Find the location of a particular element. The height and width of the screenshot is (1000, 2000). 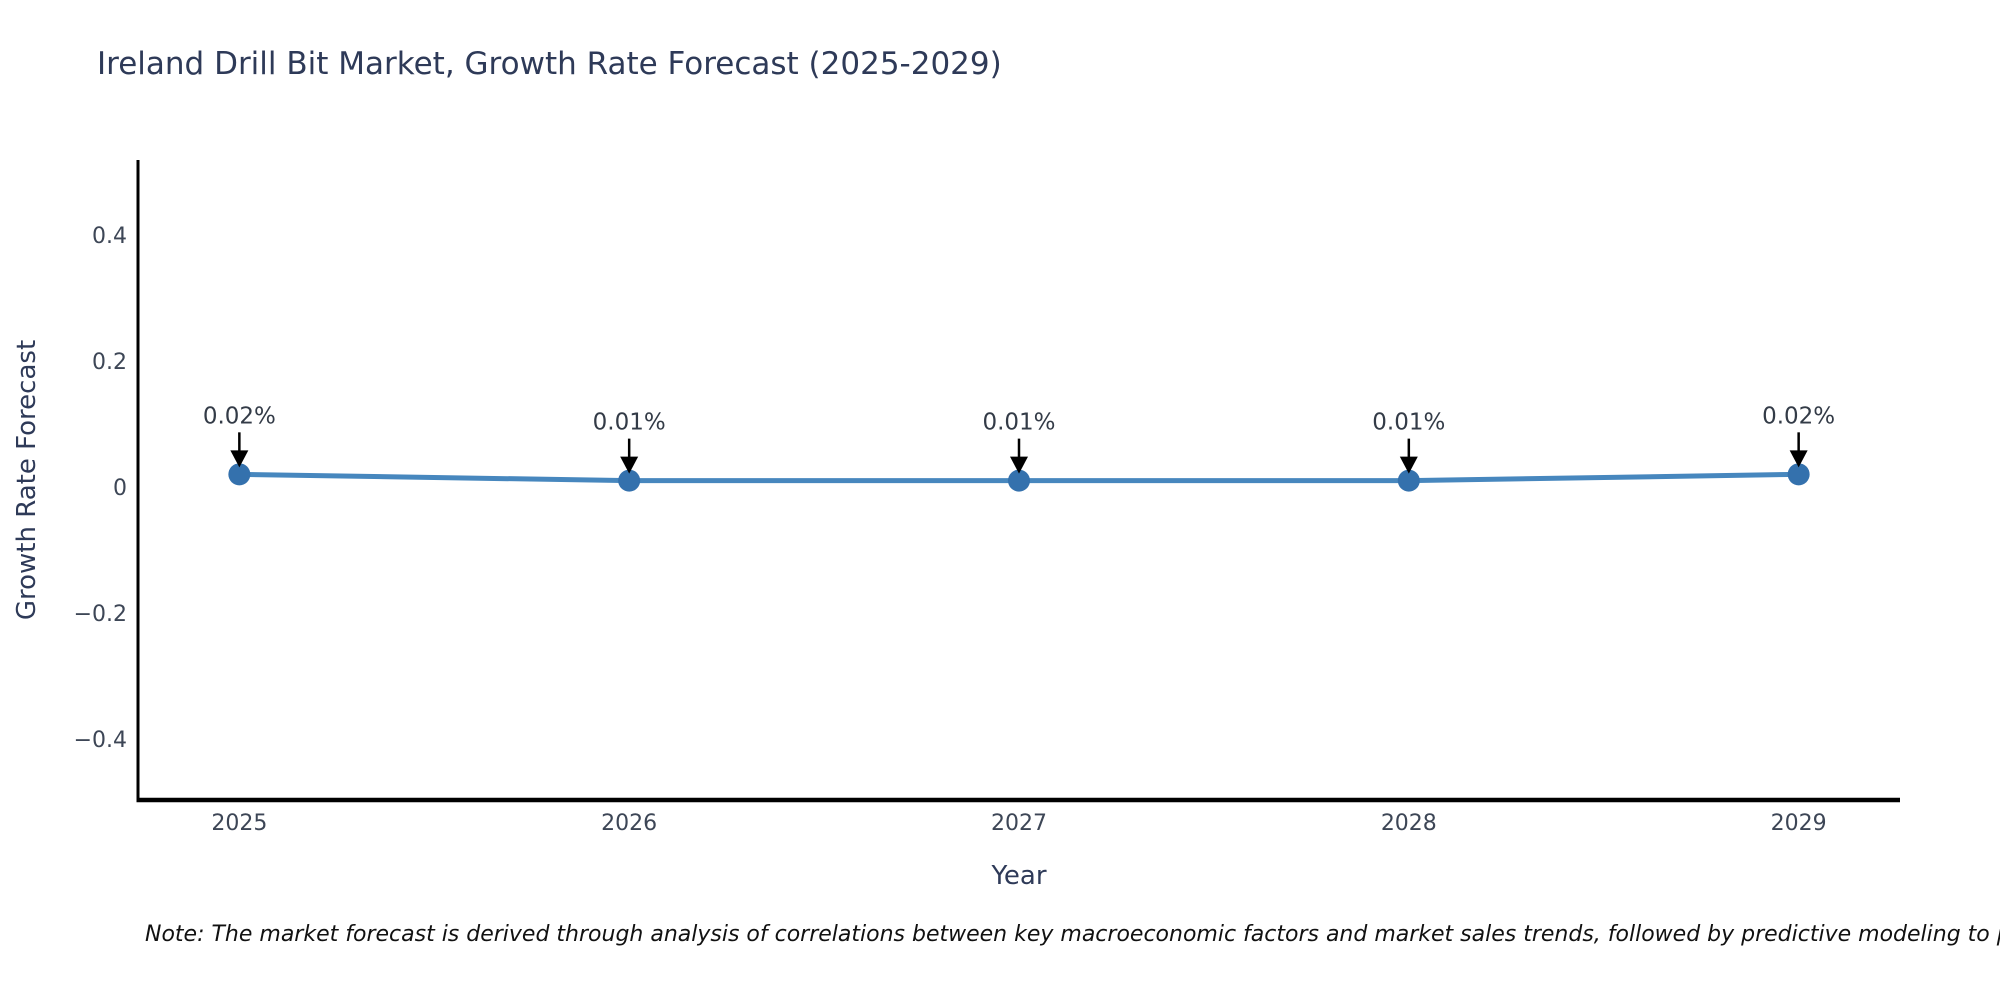

y-axis-label: Growth Rate Forecast is located at coordinates (27, 480).